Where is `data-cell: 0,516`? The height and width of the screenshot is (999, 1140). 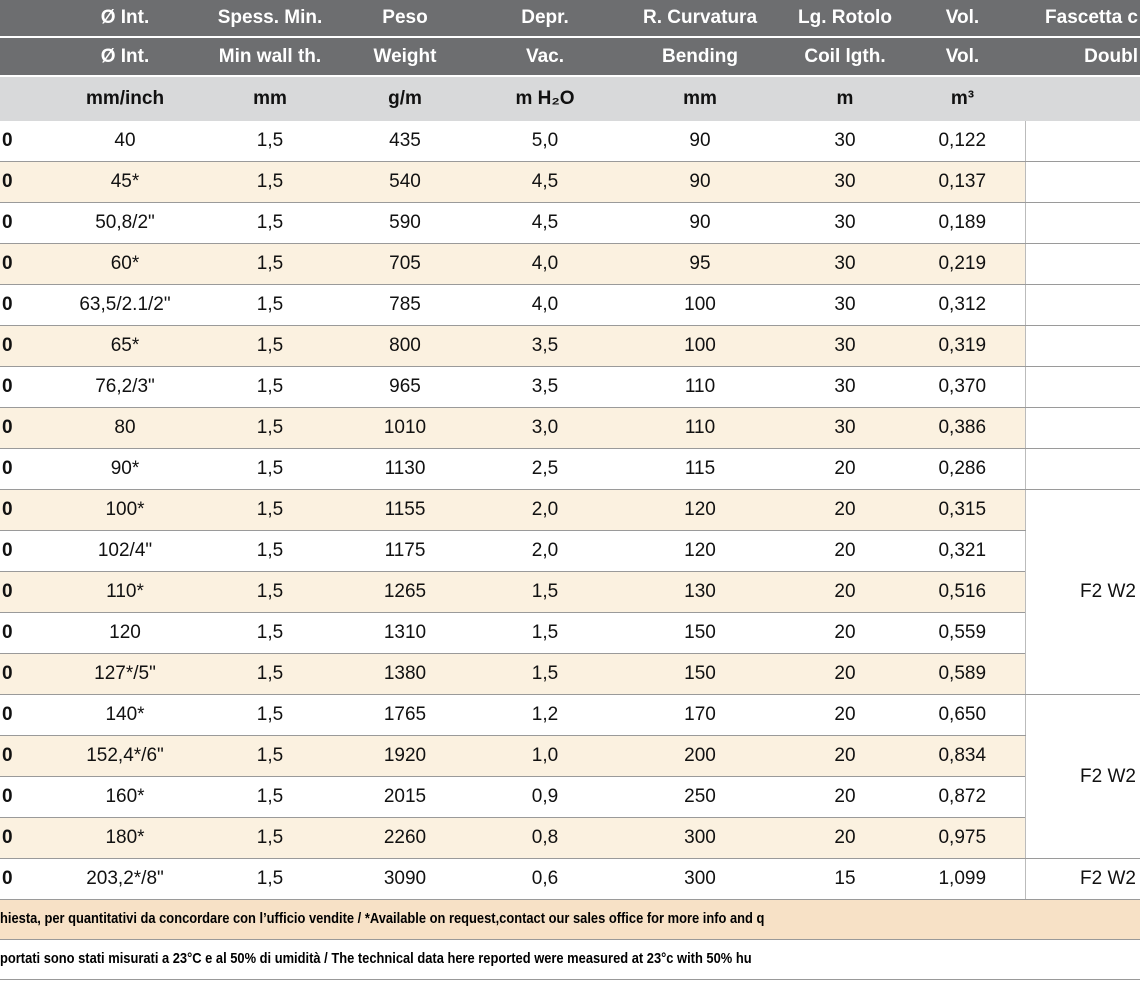
data-cell: 0,516 is located at coordinates (962, 592).